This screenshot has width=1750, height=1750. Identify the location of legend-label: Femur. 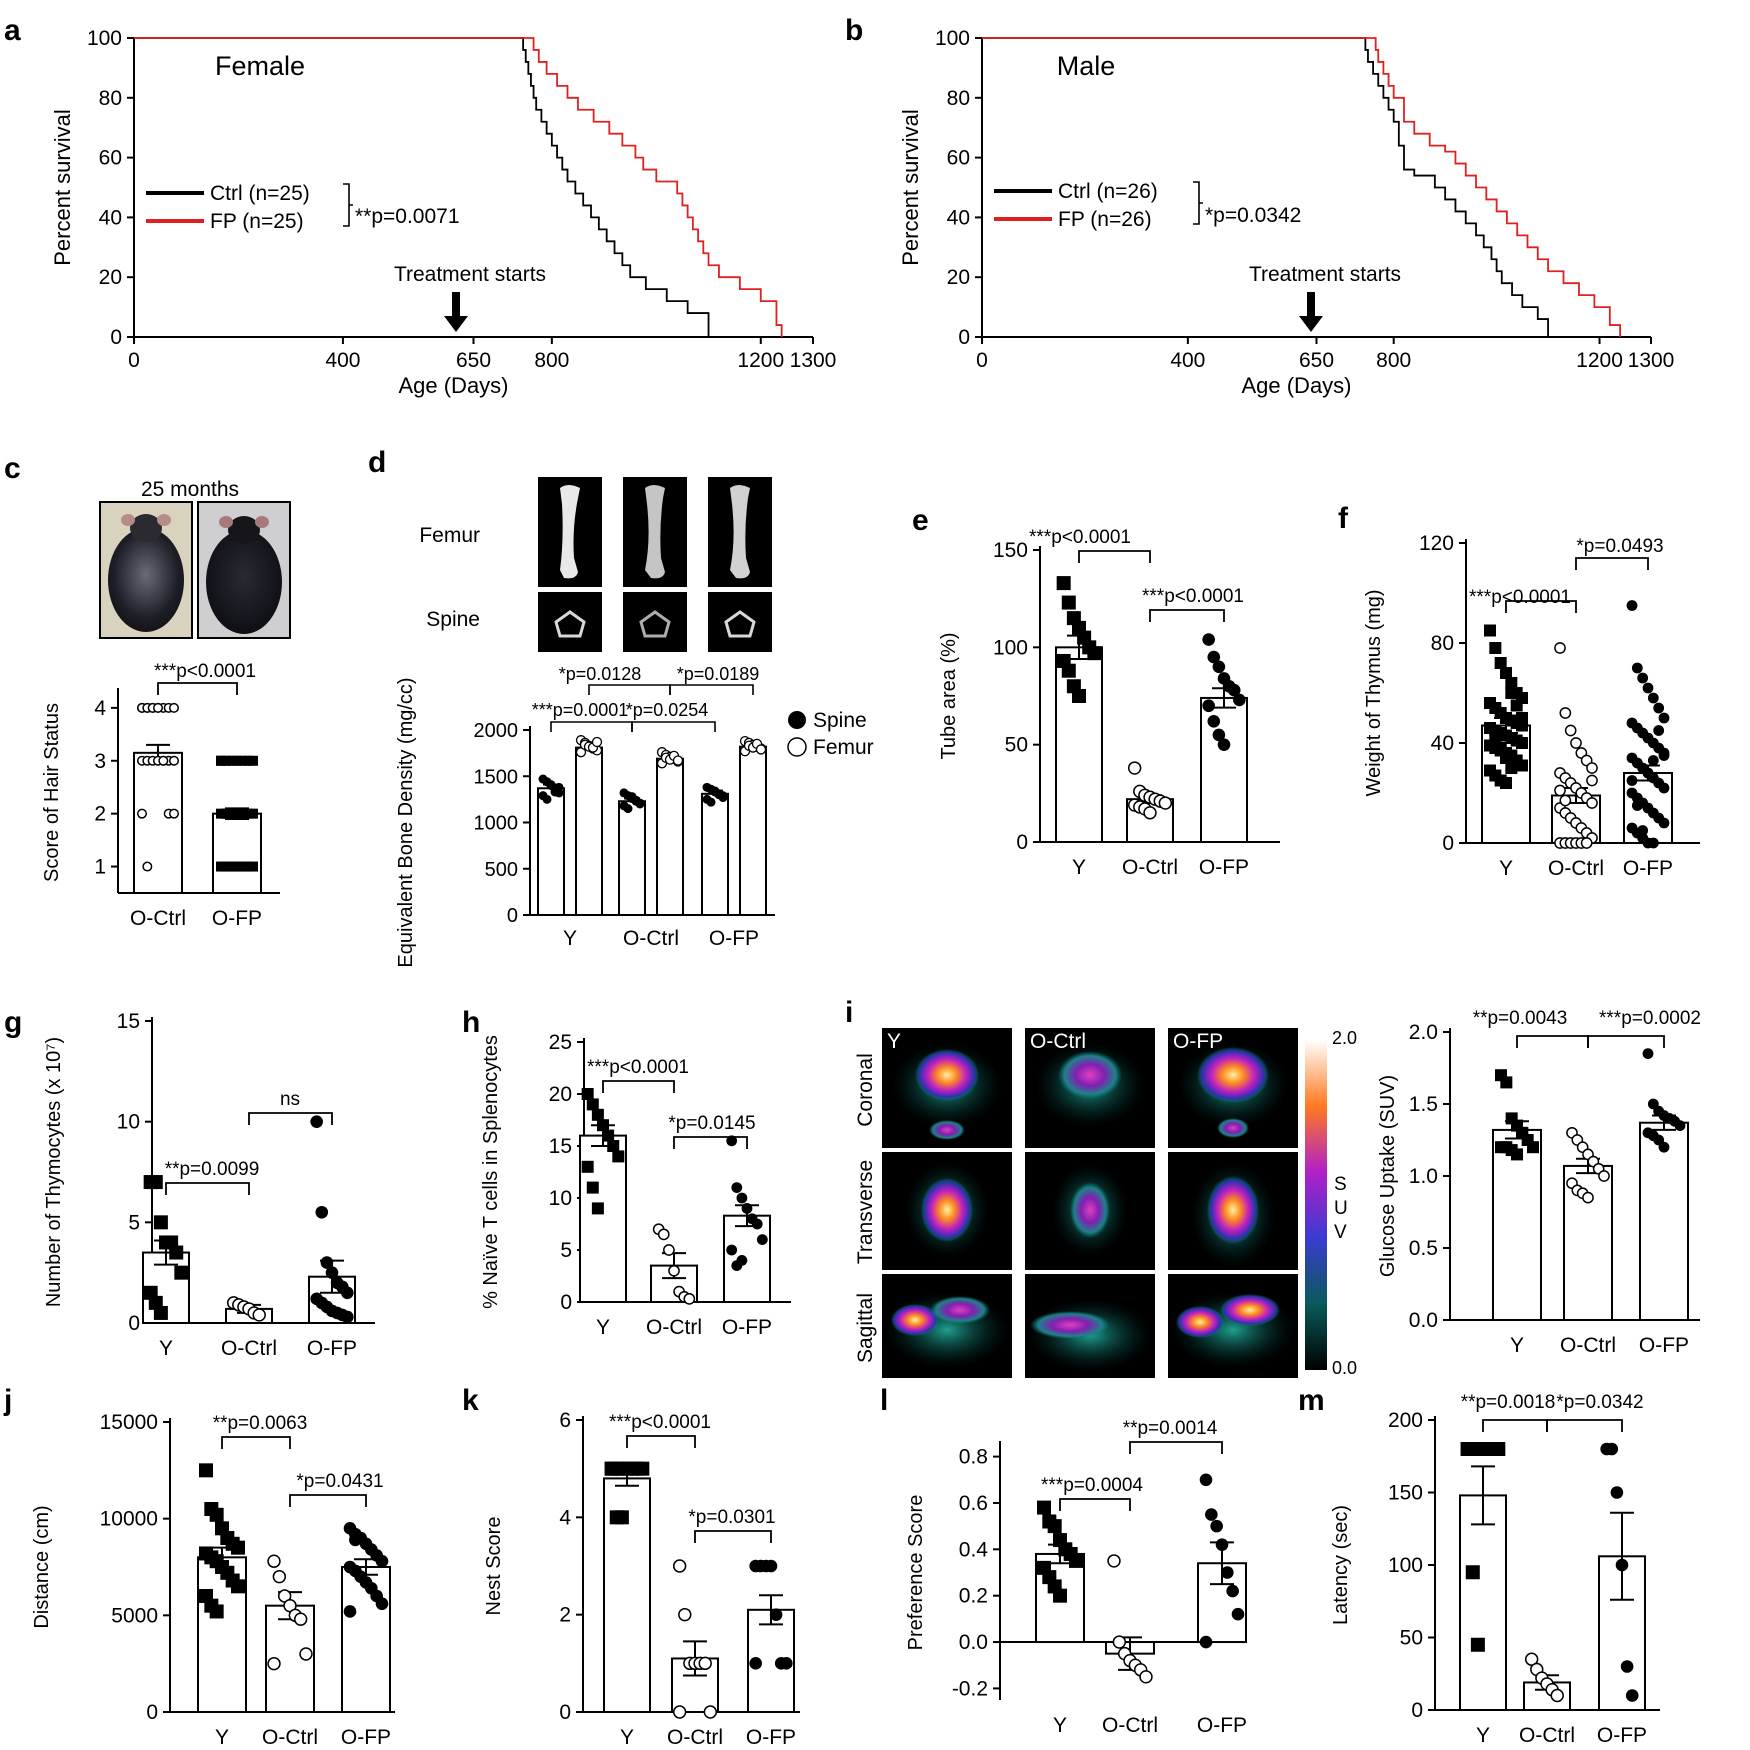
(843, 747).